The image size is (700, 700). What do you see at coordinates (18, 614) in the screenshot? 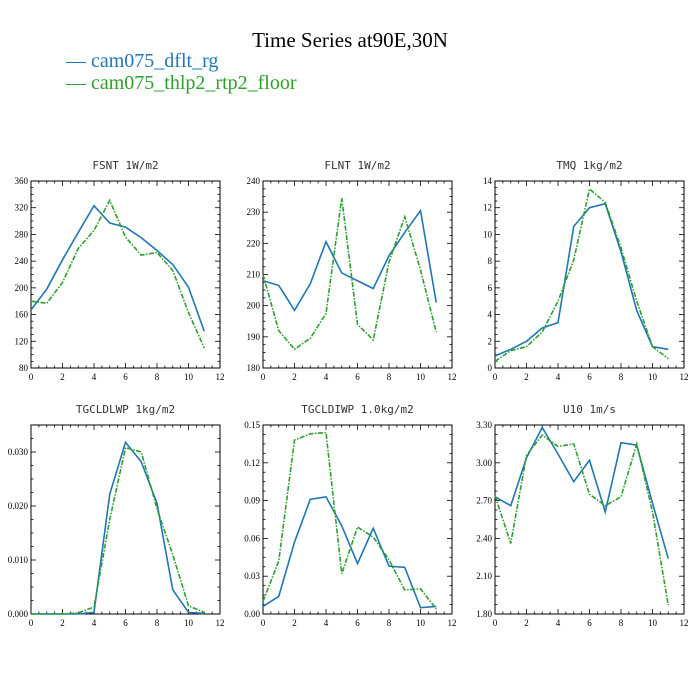
I see `y-tick-label: 0.000` at bounding box center [18, 614].